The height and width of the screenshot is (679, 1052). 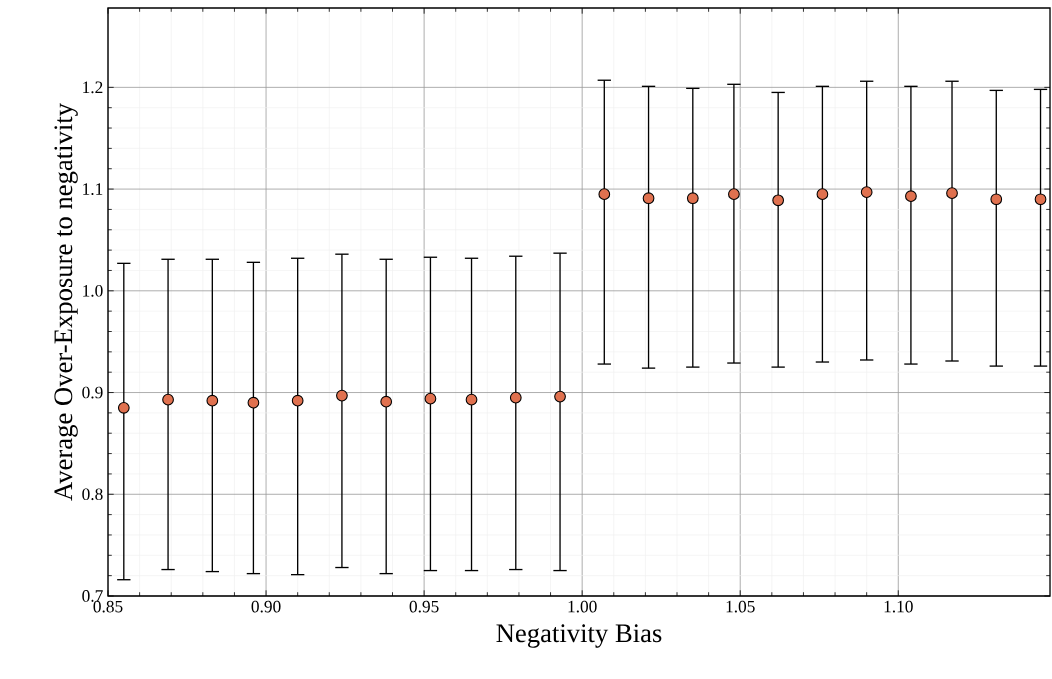 I want to click on y-tick-label: 0.9, so click(x=92, y=392).